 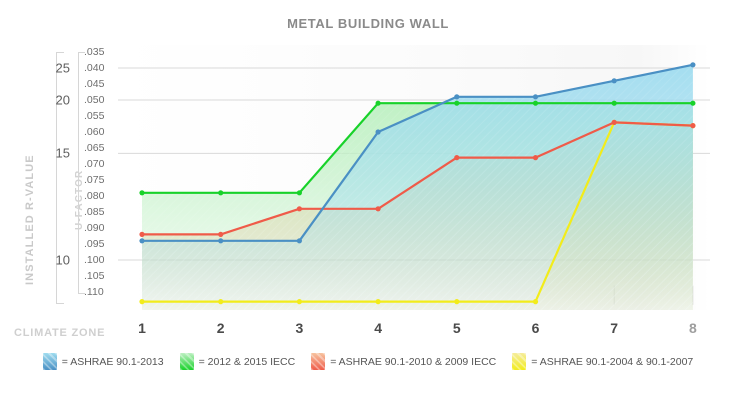 I want to click on legend-label: = ASHRAE 90.1-2013, so click(x=112, y=361).